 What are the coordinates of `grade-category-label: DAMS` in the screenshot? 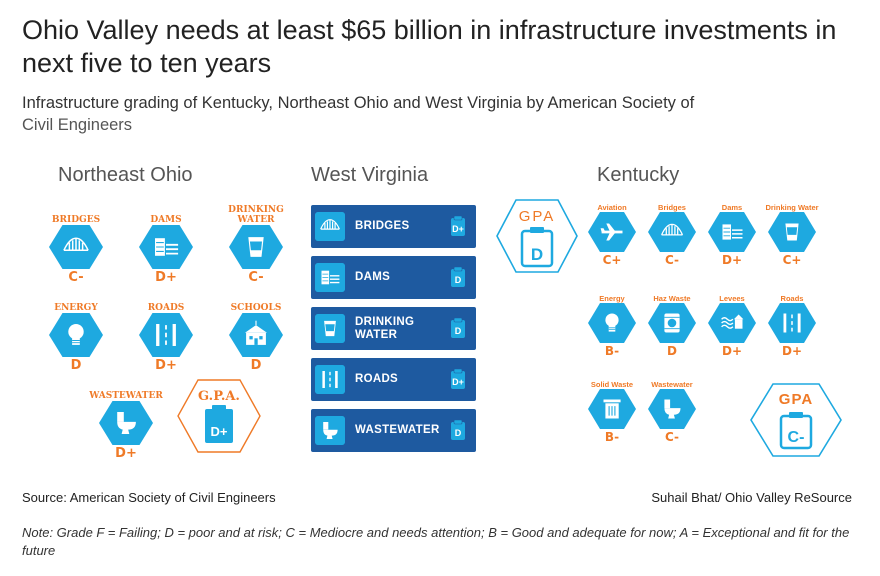 It's located at (166, 220).